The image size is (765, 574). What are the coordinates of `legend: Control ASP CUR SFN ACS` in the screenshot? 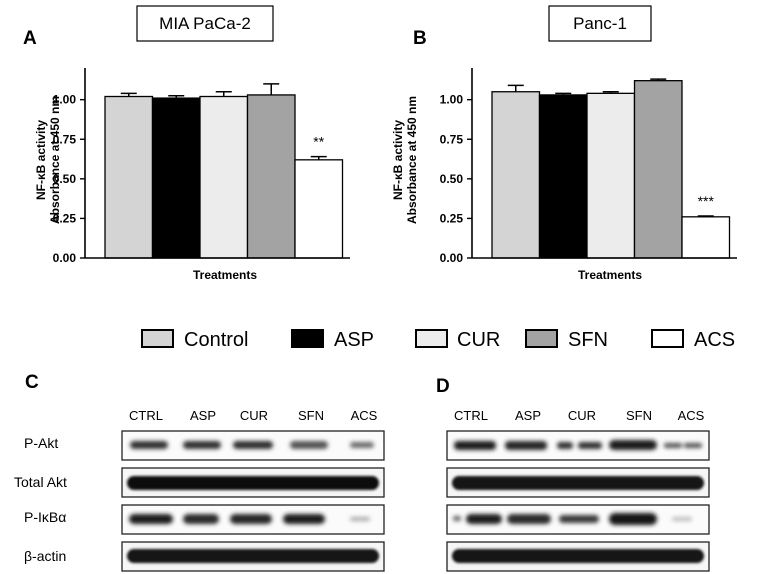 It's located at (438, 340).